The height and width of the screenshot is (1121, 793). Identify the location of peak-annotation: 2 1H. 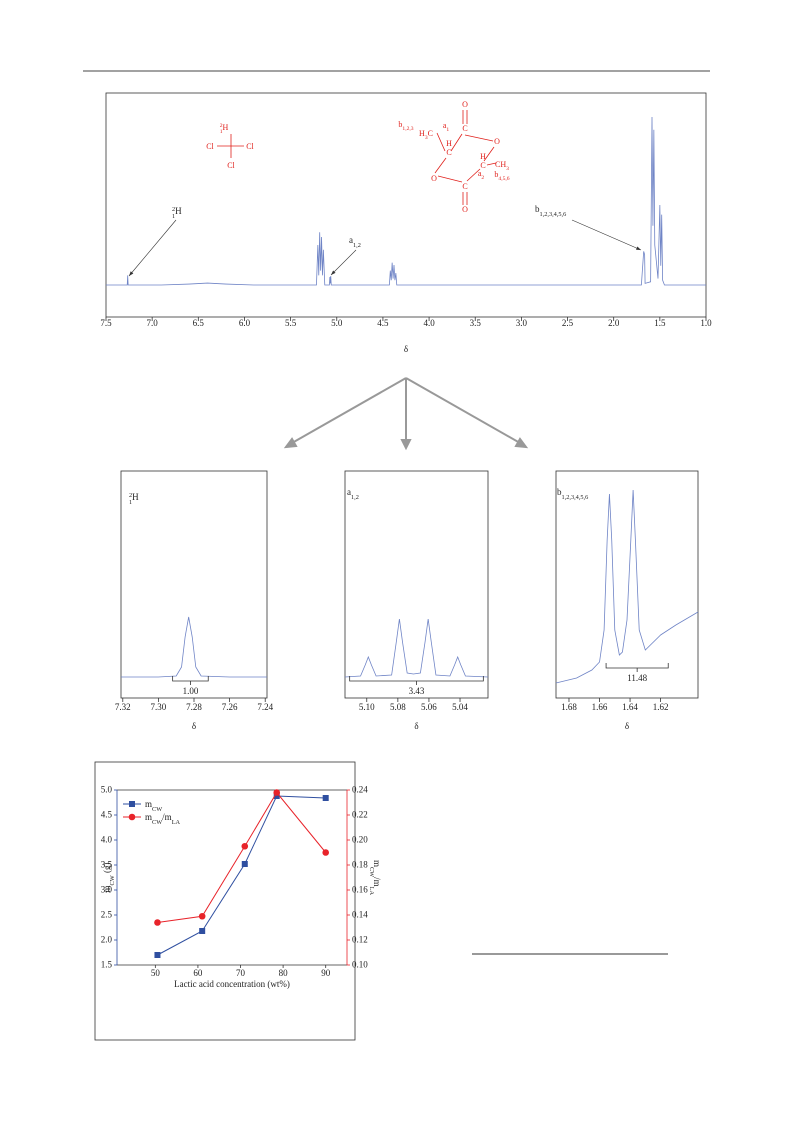
(177, 213).